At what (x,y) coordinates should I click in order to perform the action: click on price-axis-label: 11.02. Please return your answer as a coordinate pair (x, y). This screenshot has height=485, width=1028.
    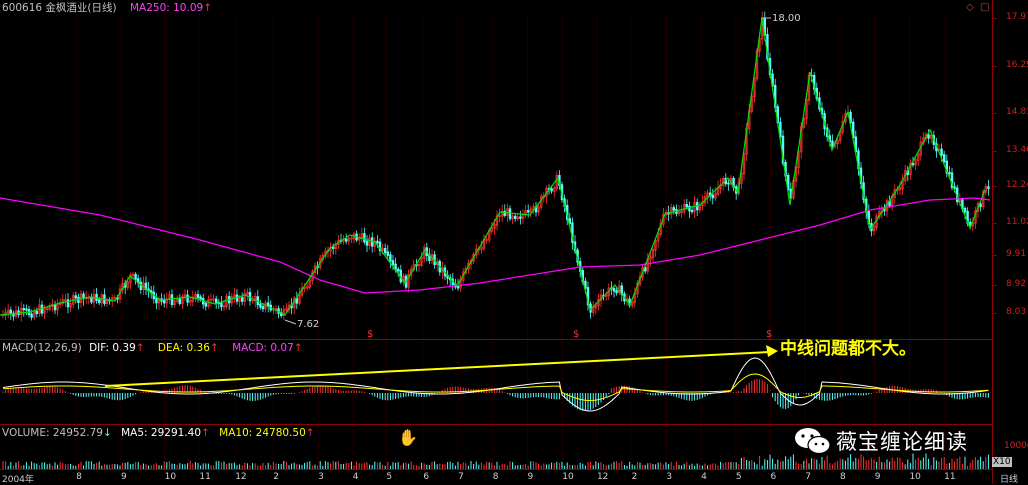
    Looking at the image, I should click on (1017, 222).